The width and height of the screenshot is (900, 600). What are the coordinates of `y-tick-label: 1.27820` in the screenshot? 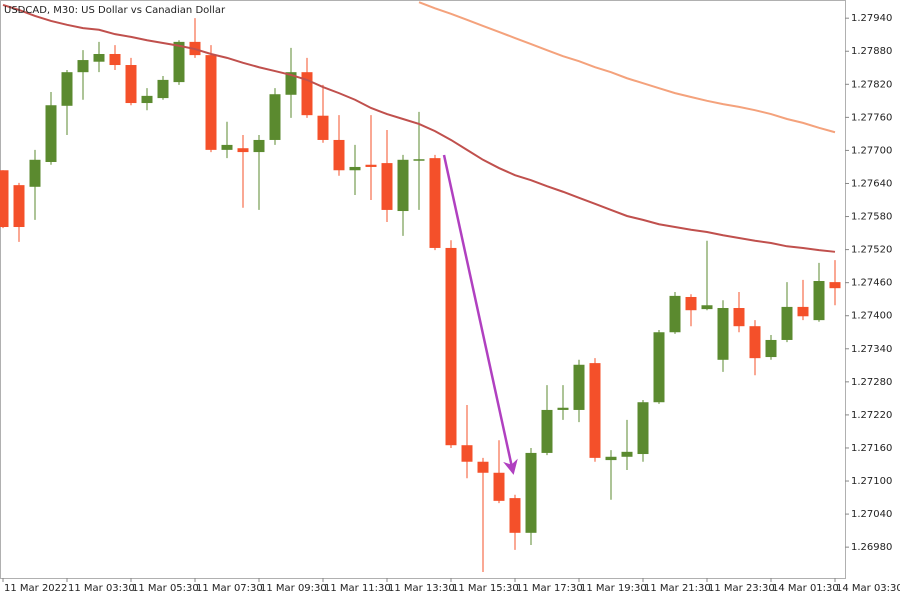 It's located at (871, 84).